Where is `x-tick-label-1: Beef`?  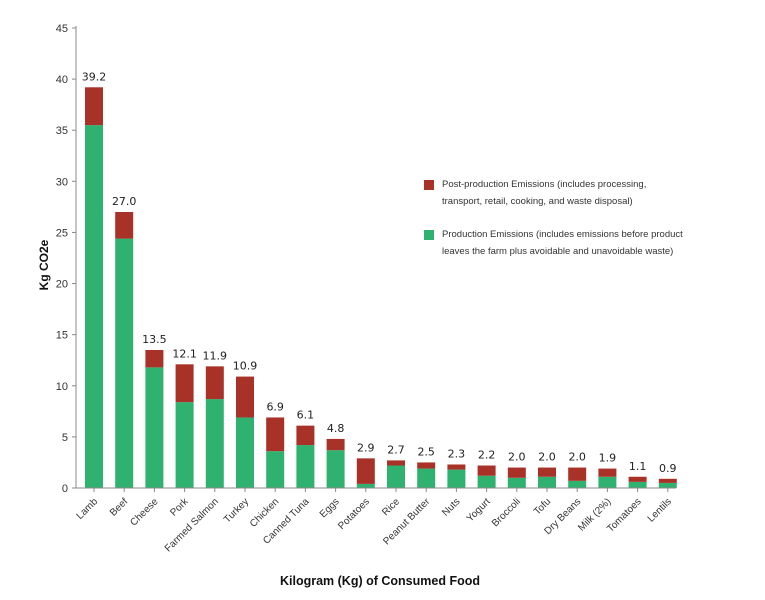
x-tick-label-1: Beef is located at coordinates (119, 507).